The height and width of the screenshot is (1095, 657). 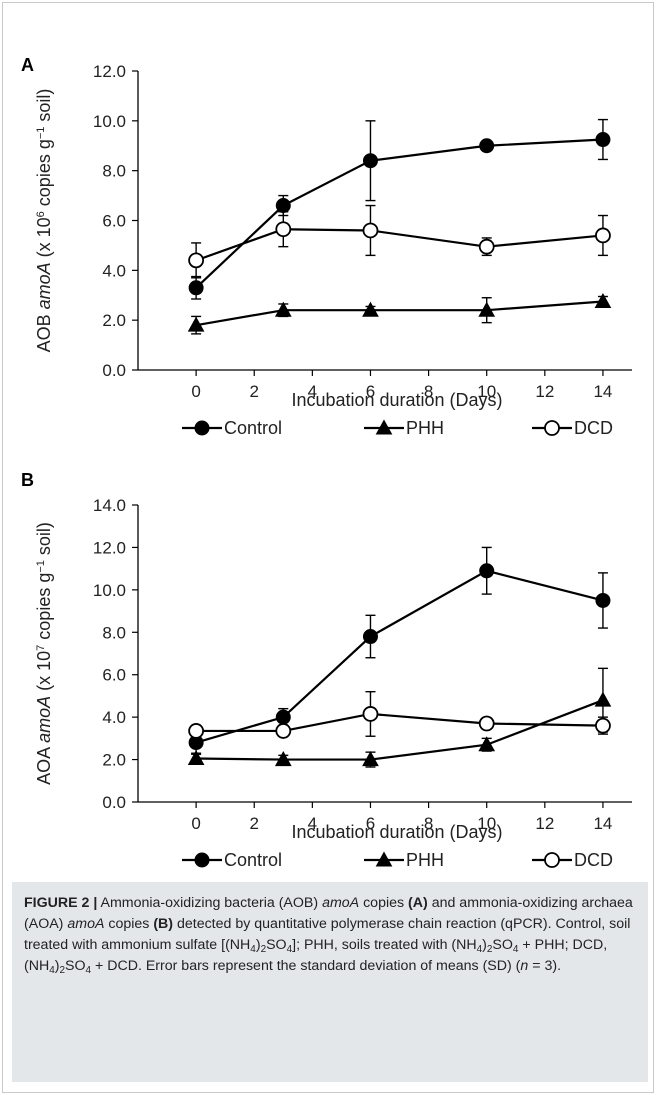 I want to click on caption-text: copies, so click(x=129, y=924).